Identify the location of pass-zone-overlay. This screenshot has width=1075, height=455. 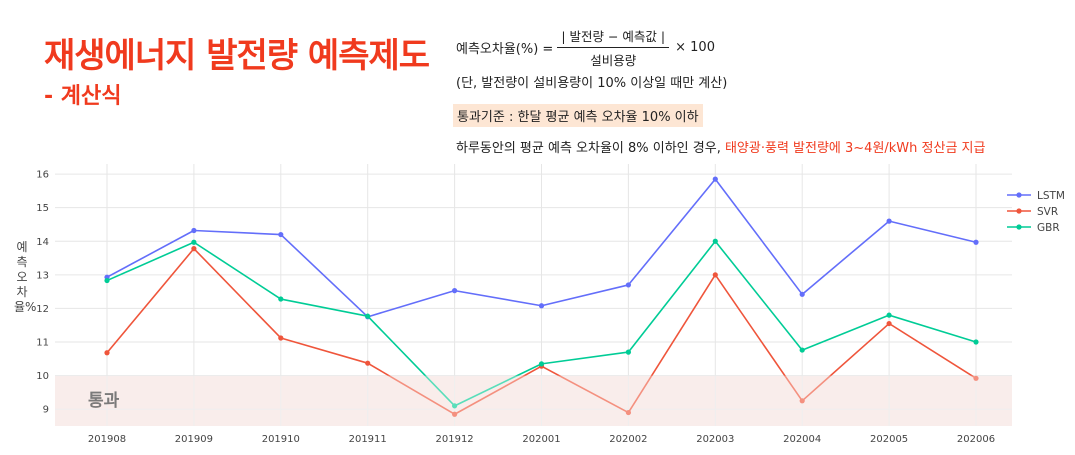
(533, 400).